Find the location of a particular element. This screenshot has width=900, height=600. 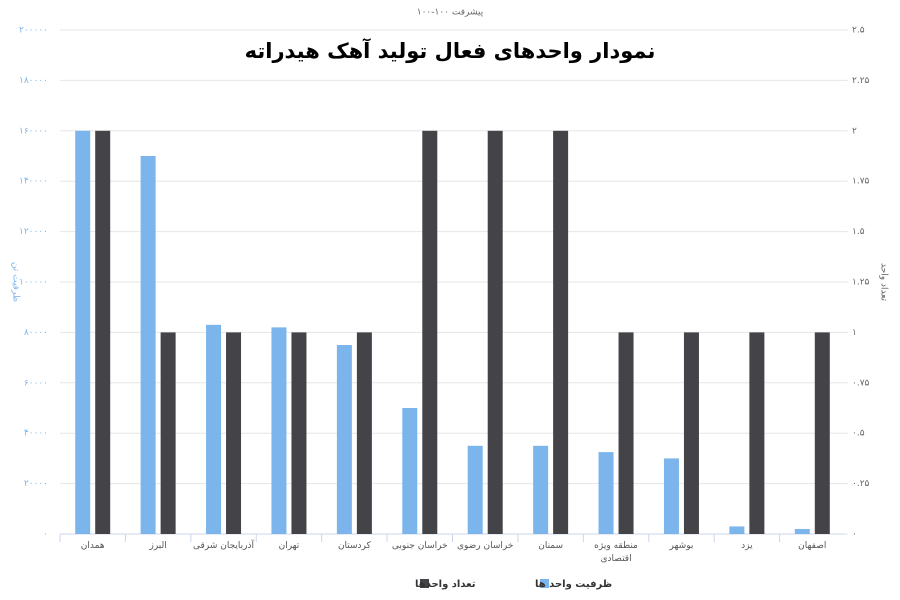

y-tick-label: ۸۰۰۰۰ is located at coordinates (36, 333).